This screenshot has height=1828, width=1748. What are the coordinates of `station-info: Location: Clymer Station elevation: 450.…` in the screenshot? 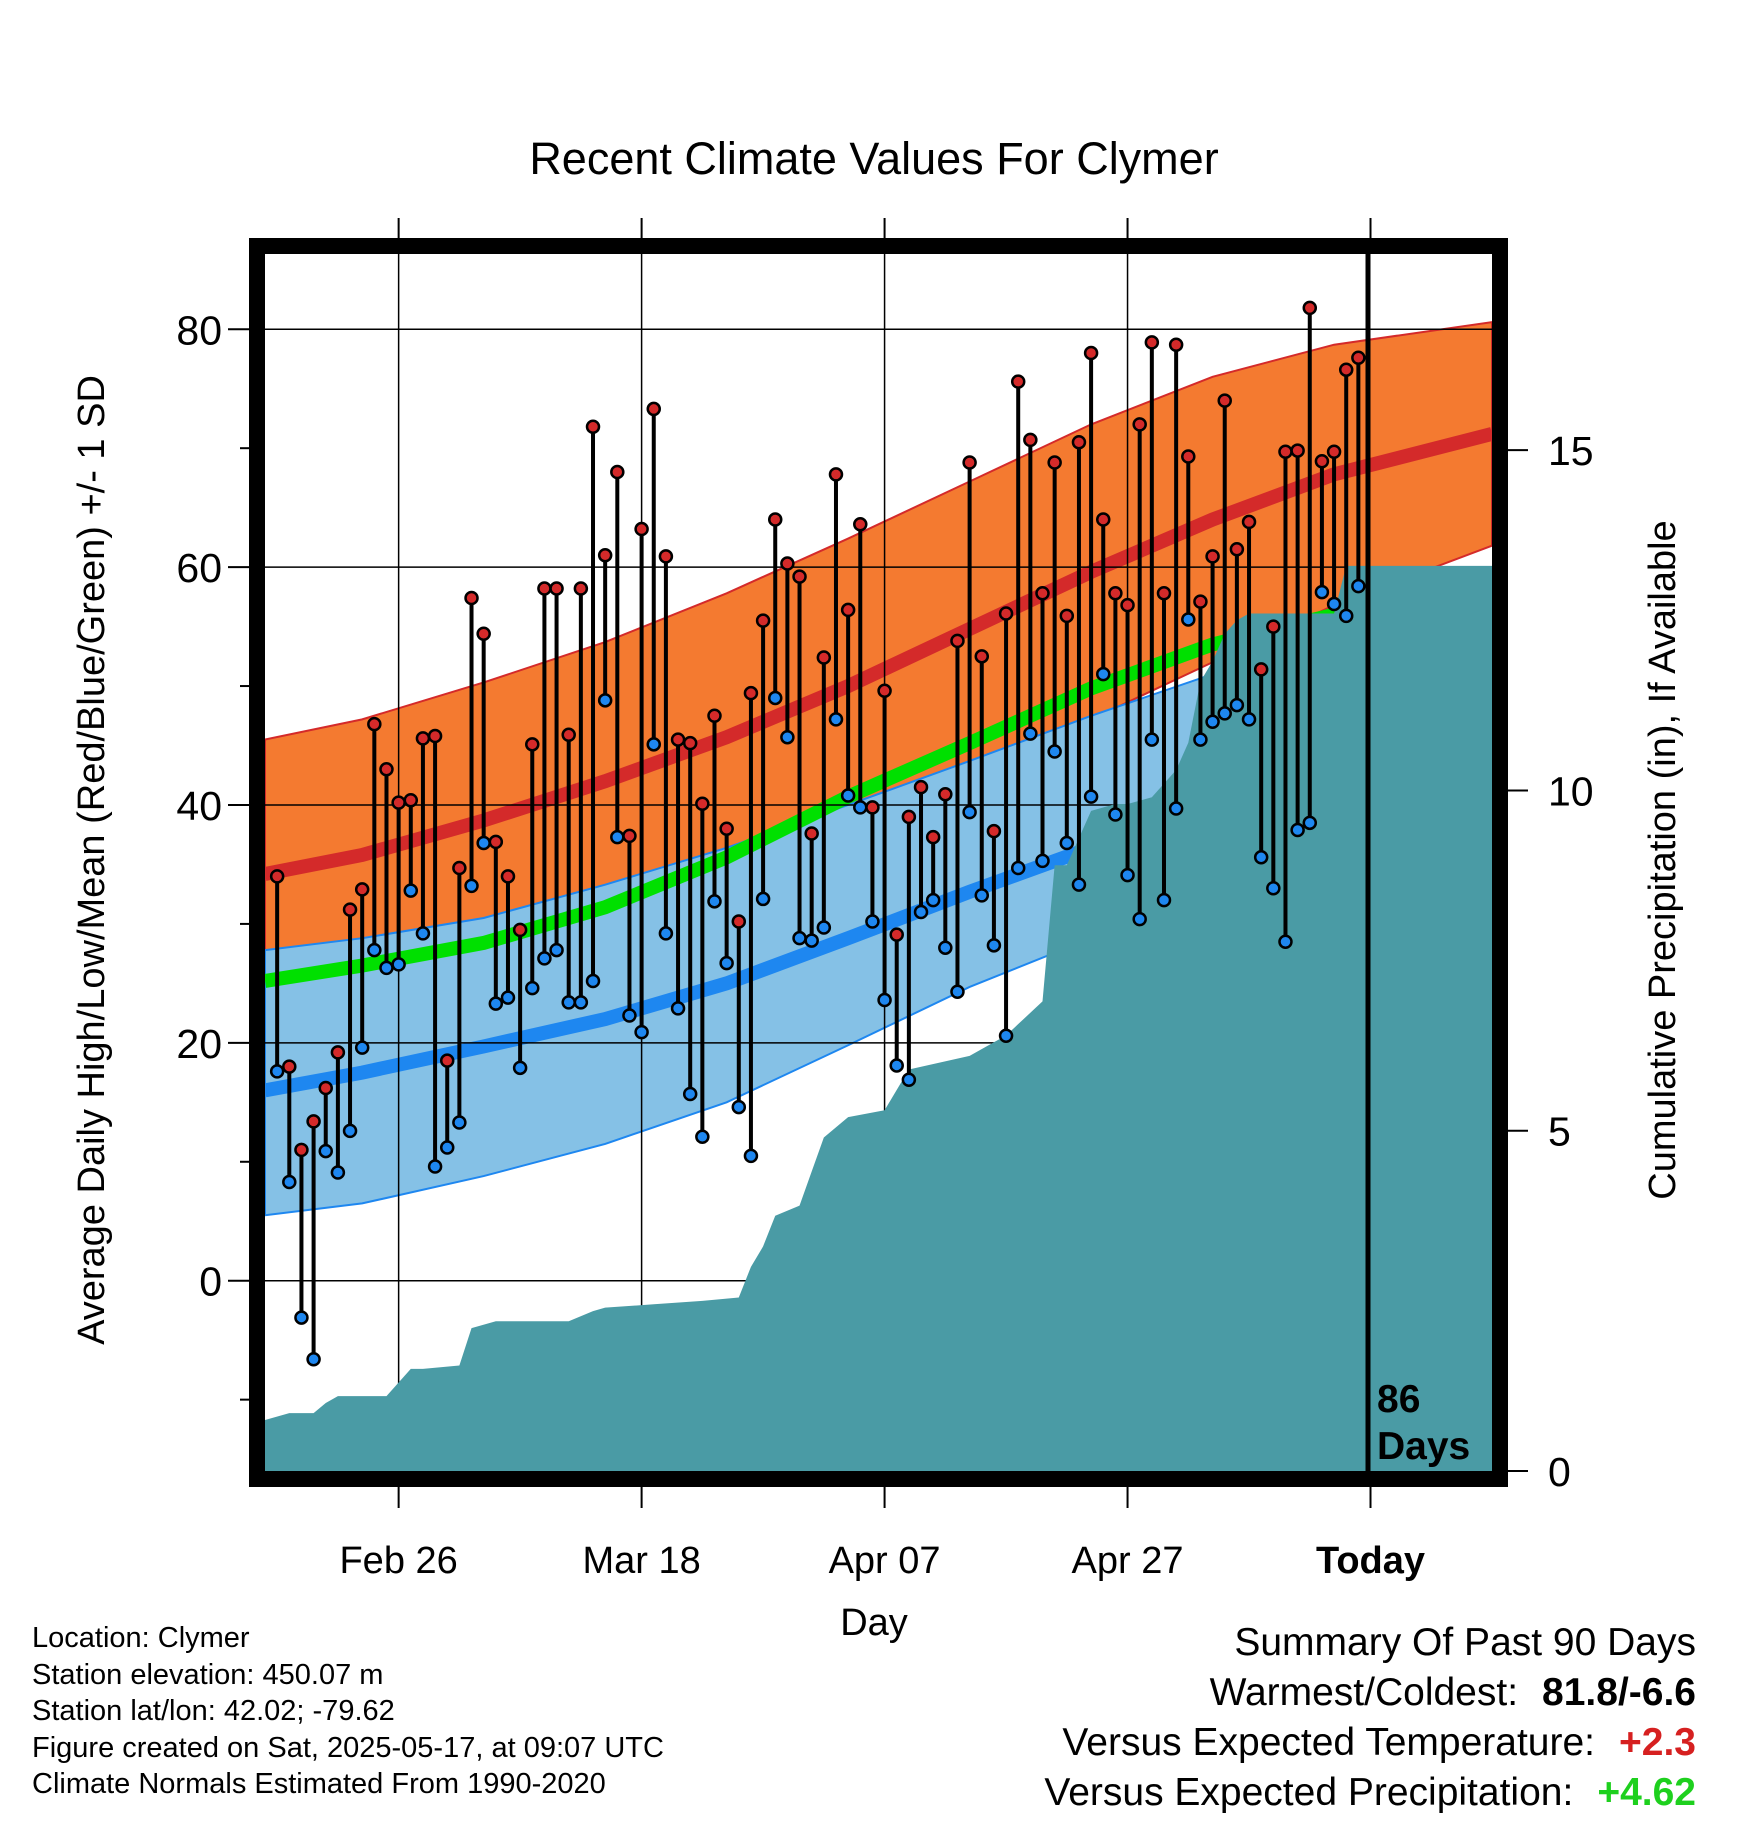 It's located at (348, 1711).